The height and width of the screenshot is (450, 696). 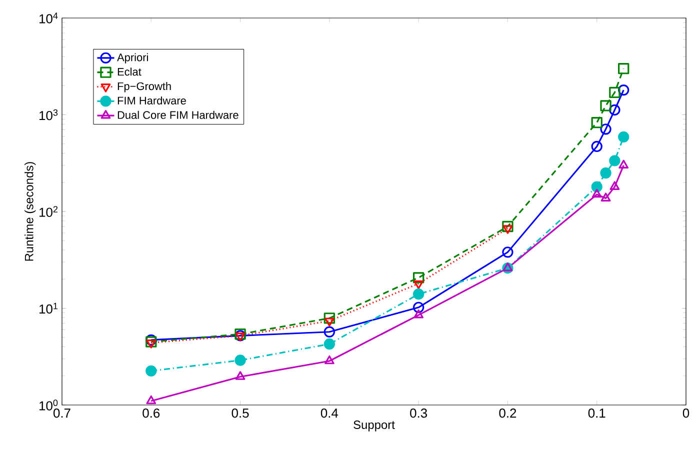 I want to click on legend-label: Fp−Growth, so click(x=144, y=87).